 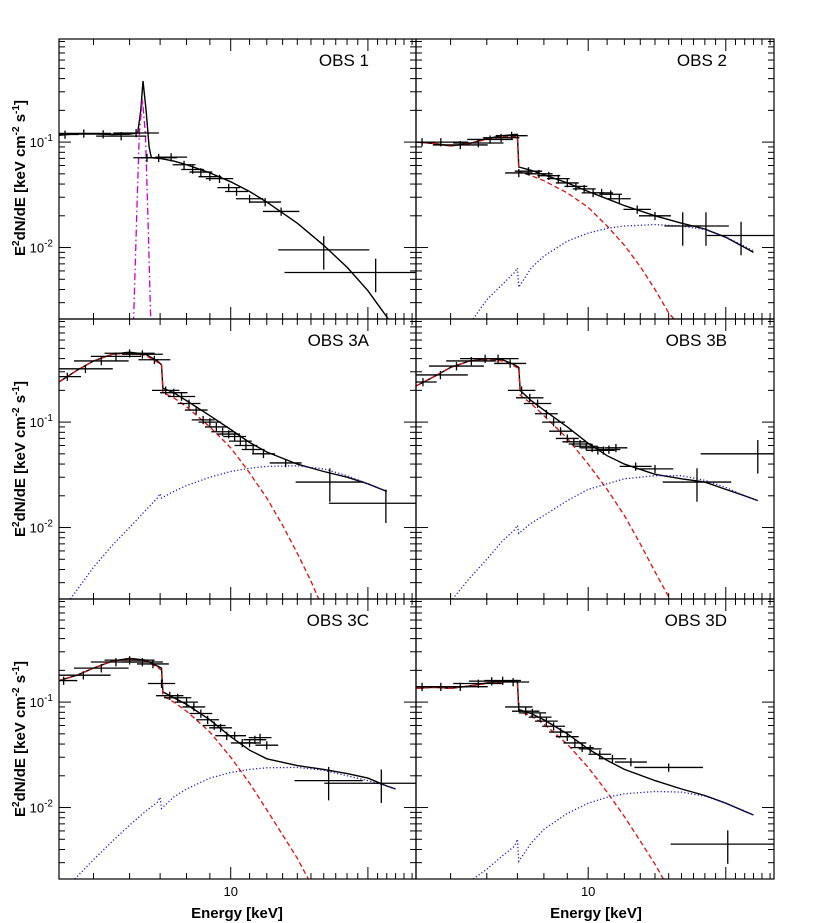 I want to click on panel-label: OBS 3A, so click(x=339, y=340).